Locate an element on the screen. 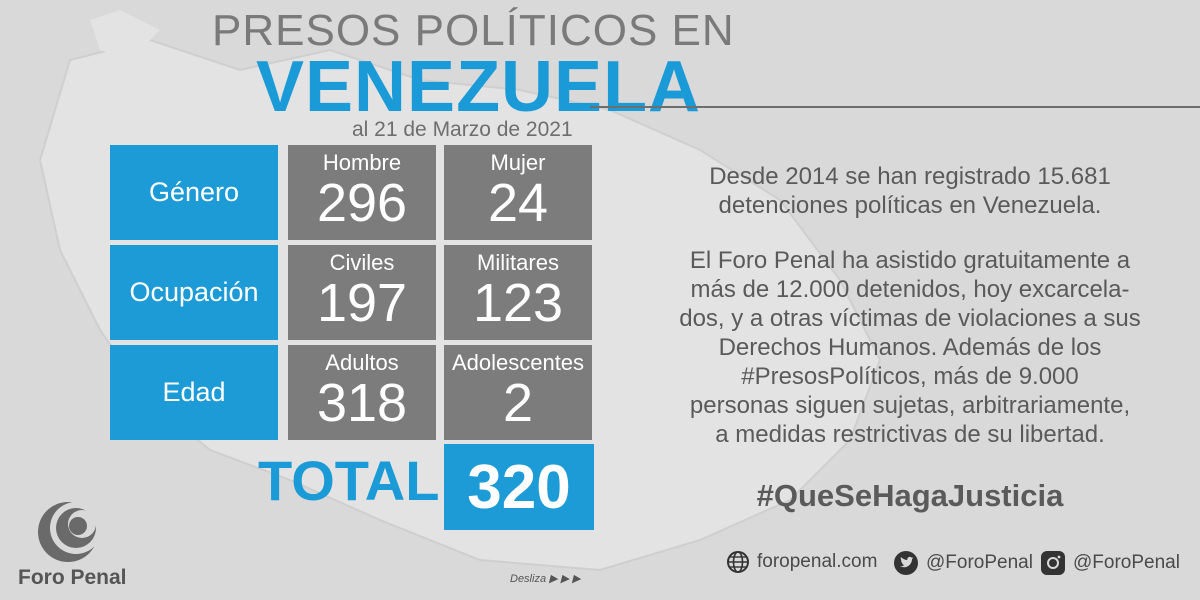  total-label: TOTAL is located at coordinates (349, 480).